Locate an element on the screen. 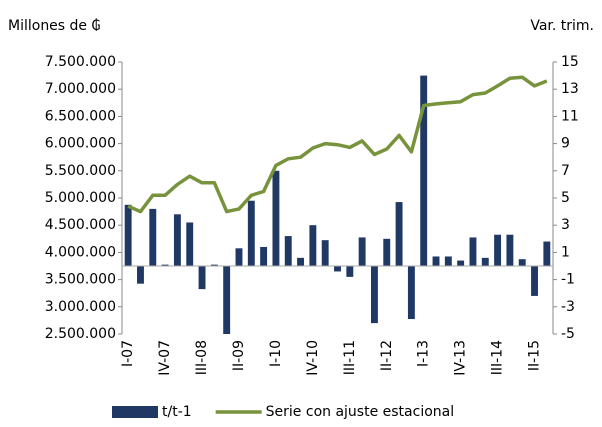  y2-tick-label: 13 is located at coordinates (570, 89).